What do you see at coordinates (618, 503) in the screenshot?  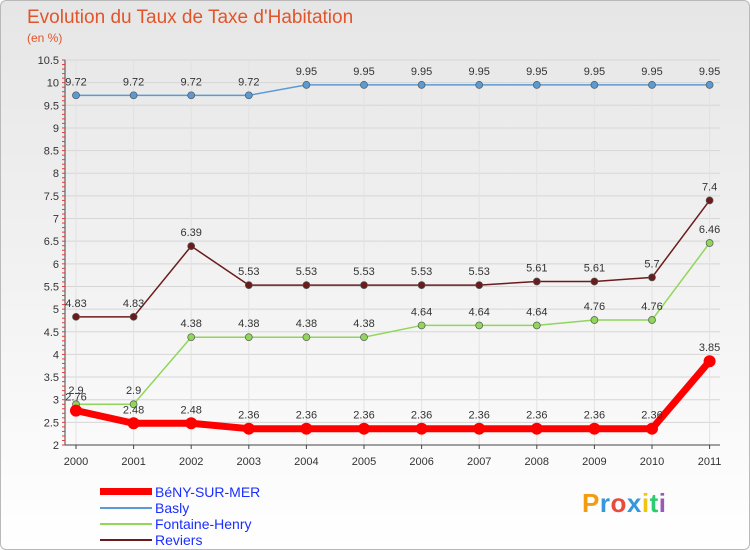 I see `logo-letter: o` at bounding box center [618, 503].